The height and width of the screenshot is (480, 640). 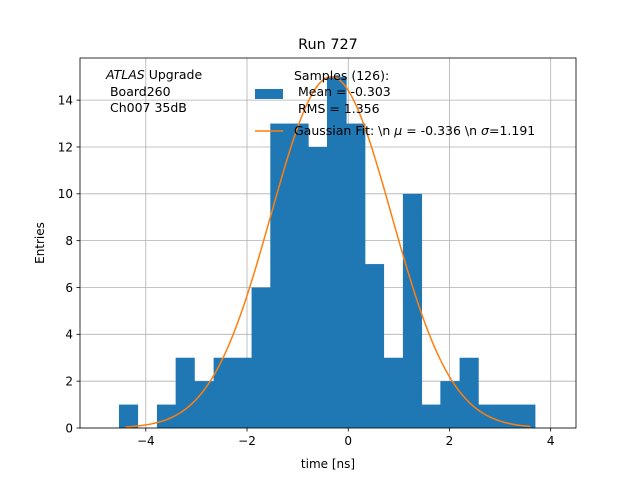 I want to click on legend-histogram-line-3: RMS = 1.356, so click(x=337, y=108).